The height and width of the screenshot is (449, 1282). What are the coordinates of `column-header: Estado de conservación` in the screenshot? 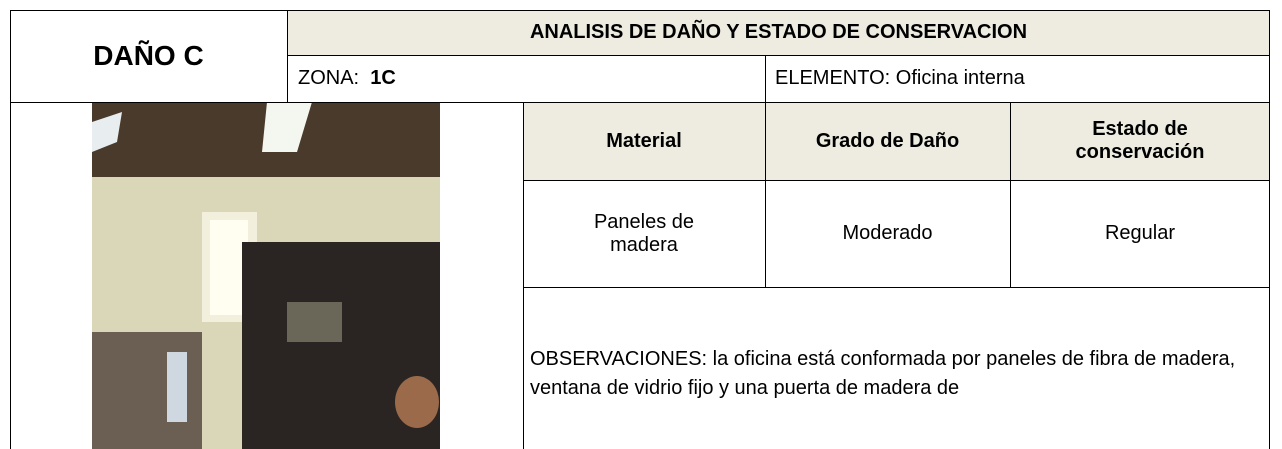 It's located at (1140, 140).